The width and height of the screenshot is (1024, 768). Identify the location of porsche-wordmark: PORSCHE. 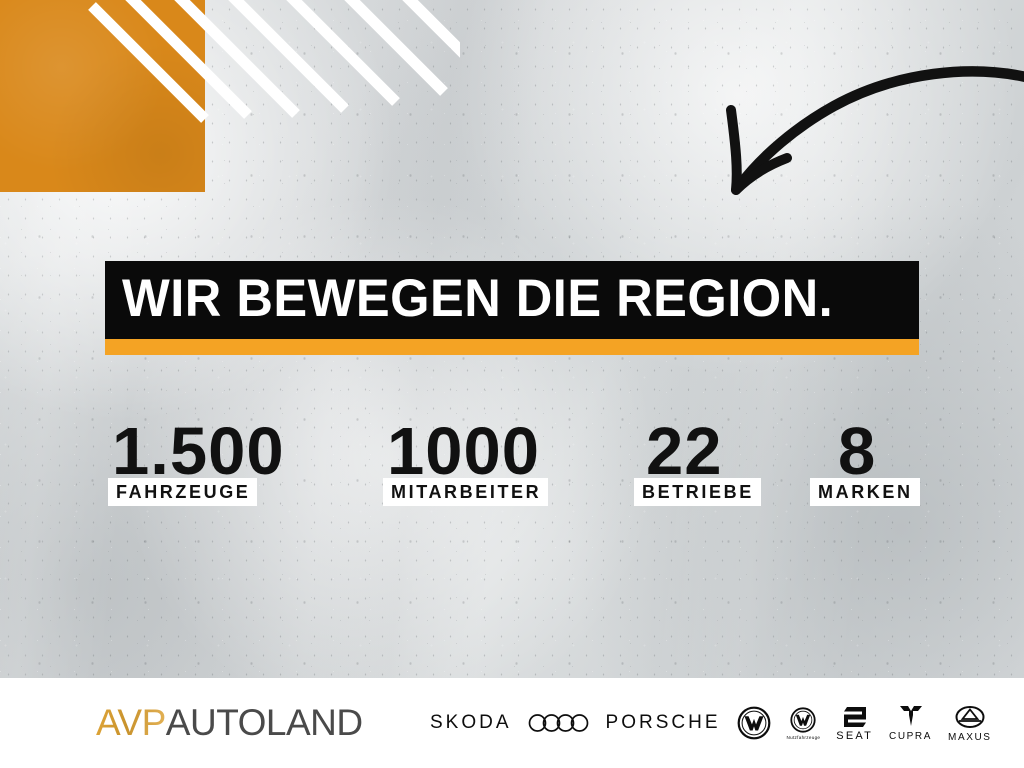
(663, 722).